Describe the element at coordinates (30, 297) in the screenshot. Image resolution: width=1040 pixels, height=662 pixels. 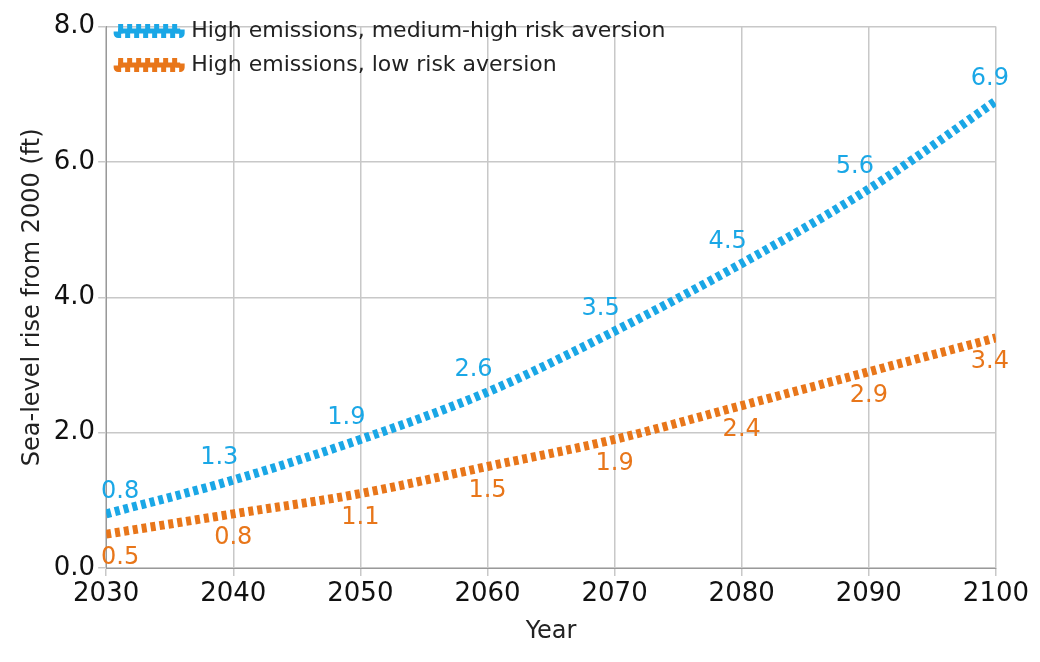
I see `y-axis-title: Sea-level rise from 2000 (ft)` at that location.